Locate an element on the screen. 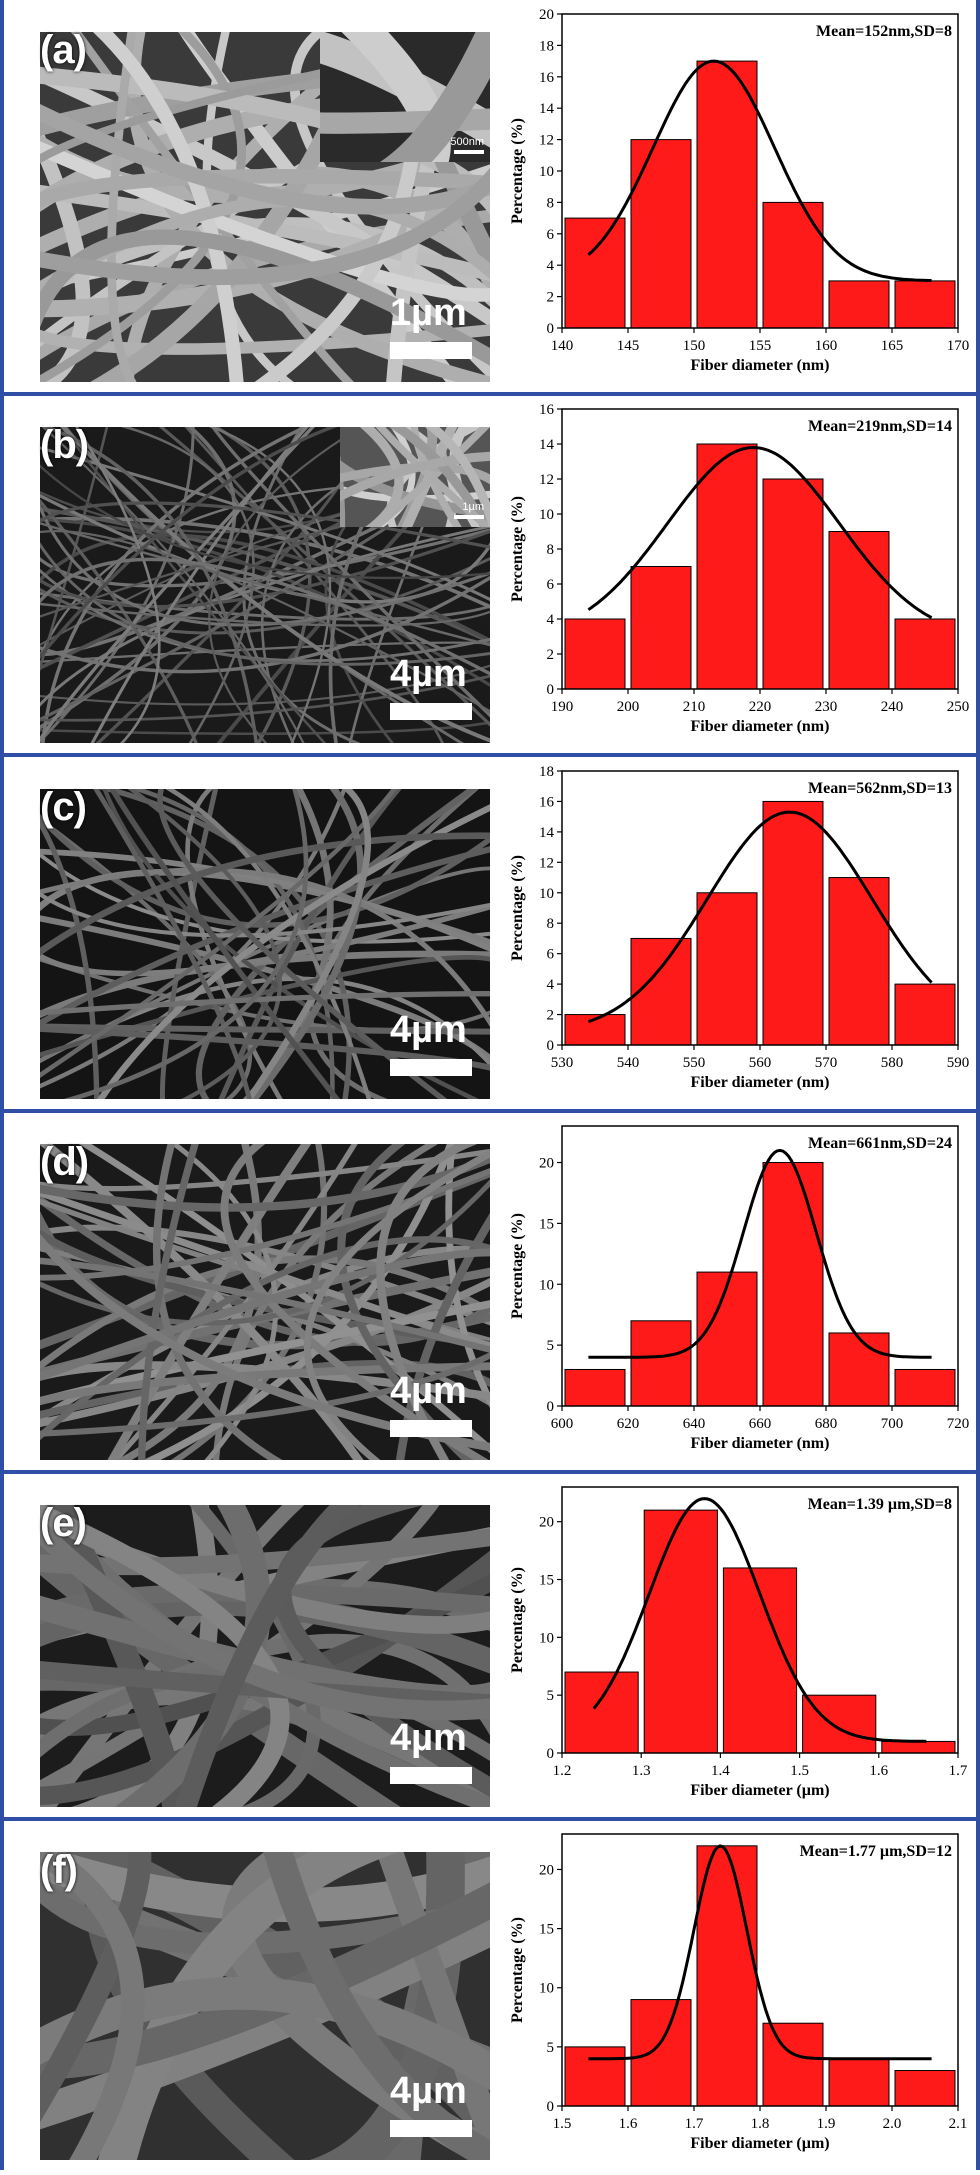  plot-frame is located at coordinates (760, 1266).